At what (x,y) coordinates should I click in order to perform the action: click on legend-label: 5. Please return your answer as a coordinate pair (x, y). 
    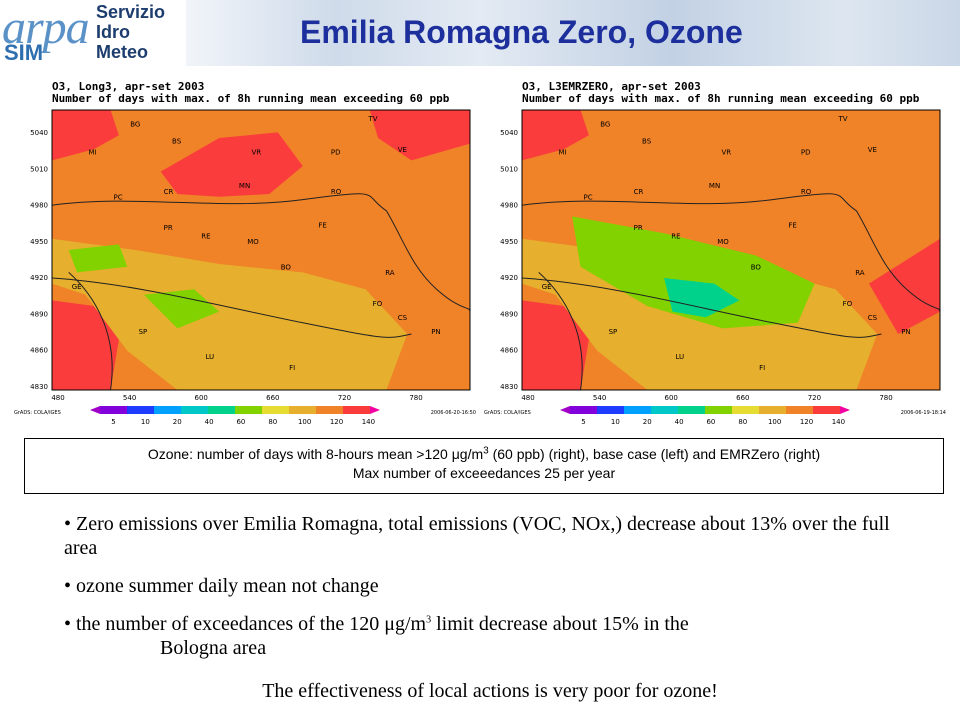
    Looking at the image, I should click on (113, 422).